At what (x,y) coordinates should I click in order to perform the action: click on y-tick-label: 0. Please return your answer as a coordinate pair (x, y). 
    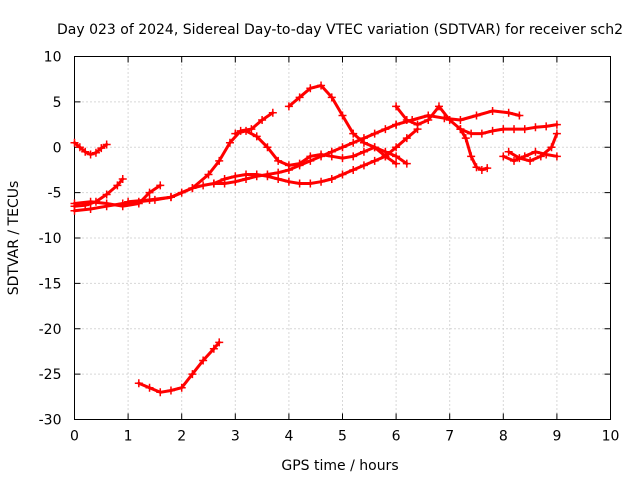
    Looking at the image, I should click on (57, 148).